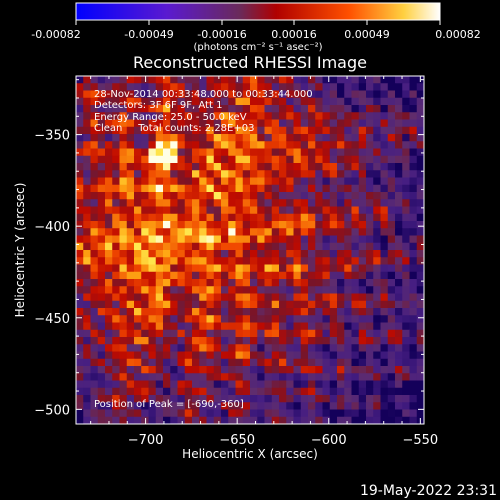  Describe the element at coordinates (52, 319) in the screenshot. I see `y-tick-label: −450` at that location.